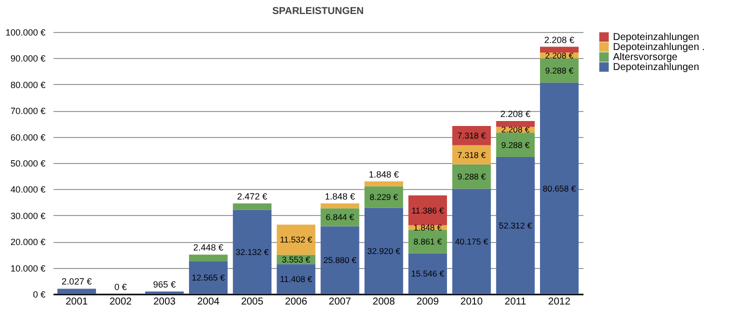  What do you see at coordinates (208, 247) in the screenshot?
I see `data-label: 2.448 €` at bounding box center [208, 247].